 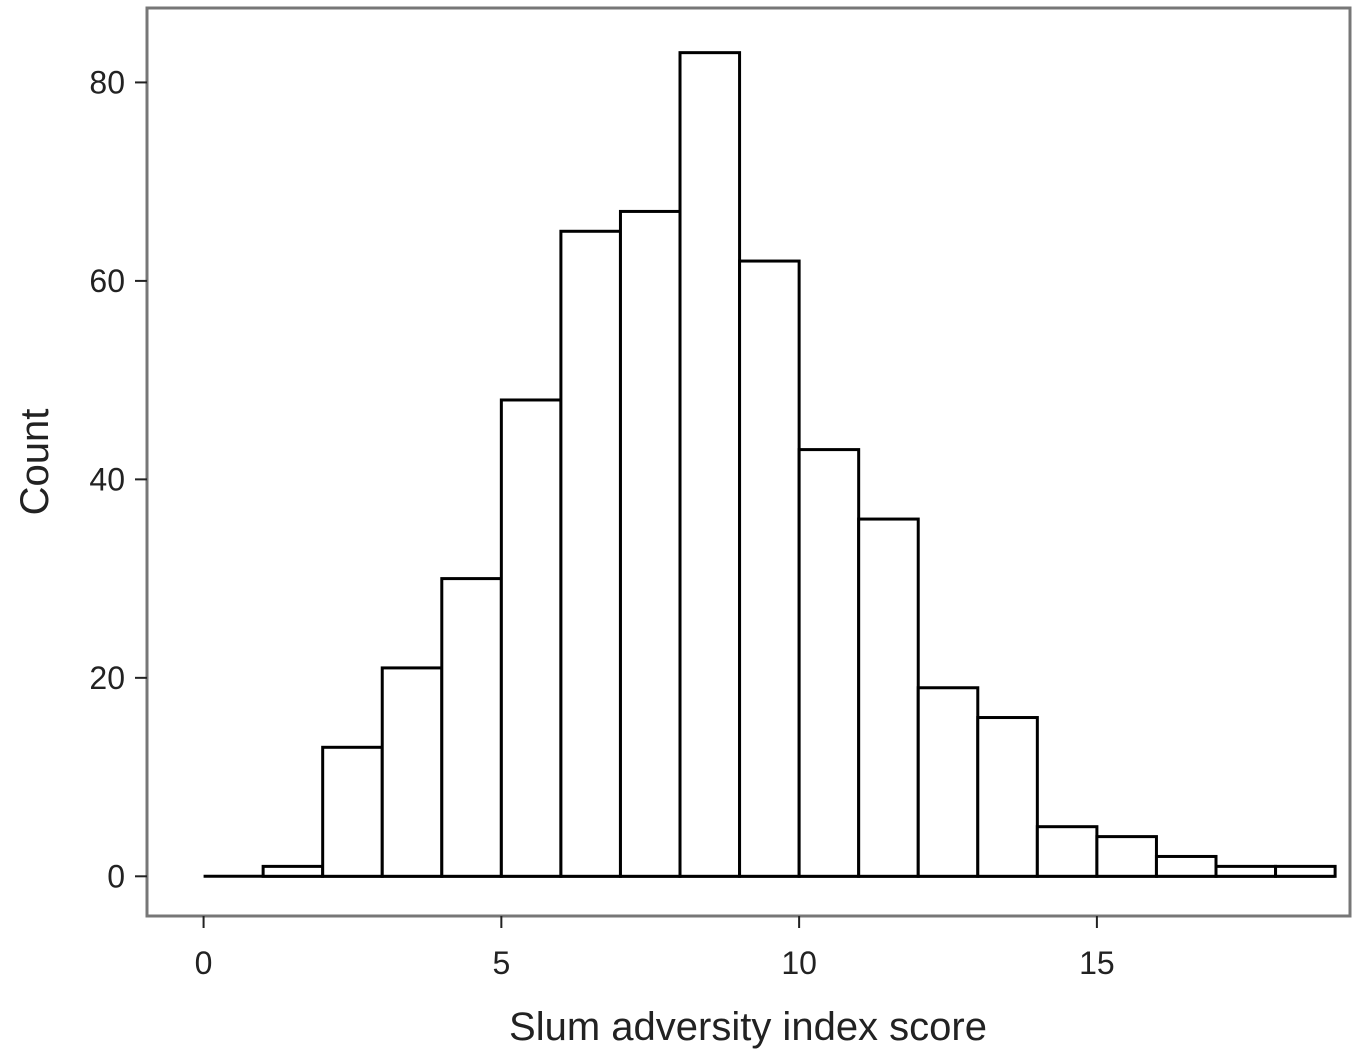 I want to click on x-tick-label: 10, so click(x=799, y=963).